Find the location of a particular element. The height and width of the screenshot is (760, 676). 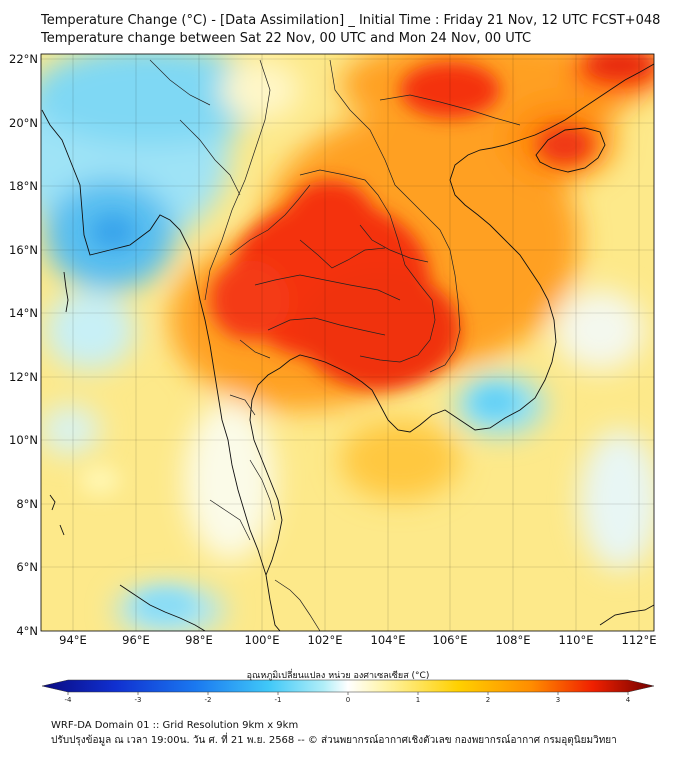

lon-tick-label: 100°E is located at coordinates (262, 640).